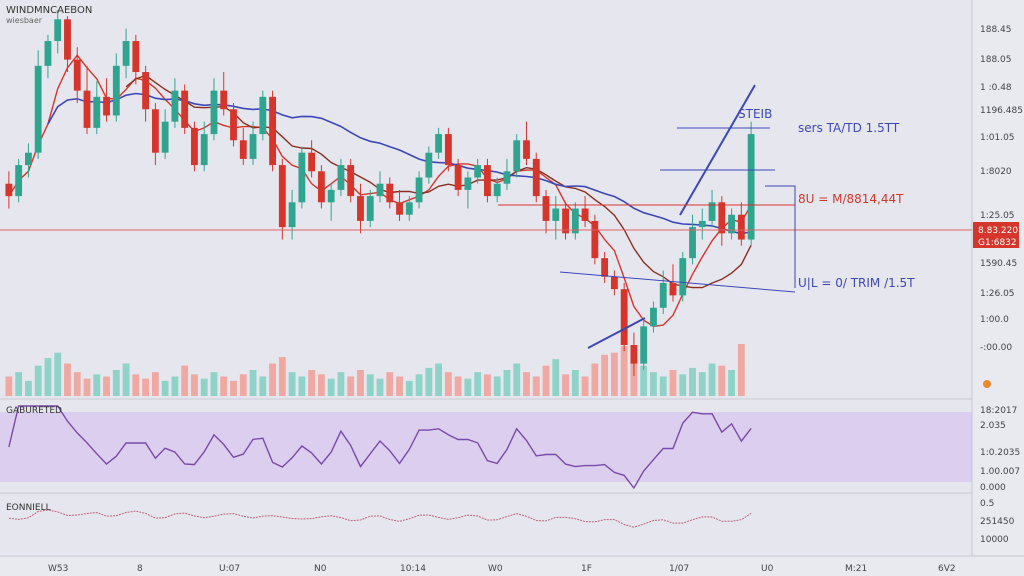 The width and height of the screenshot is (1024, 576). I want to click on lower-tick: 10000, so click(994, 540).